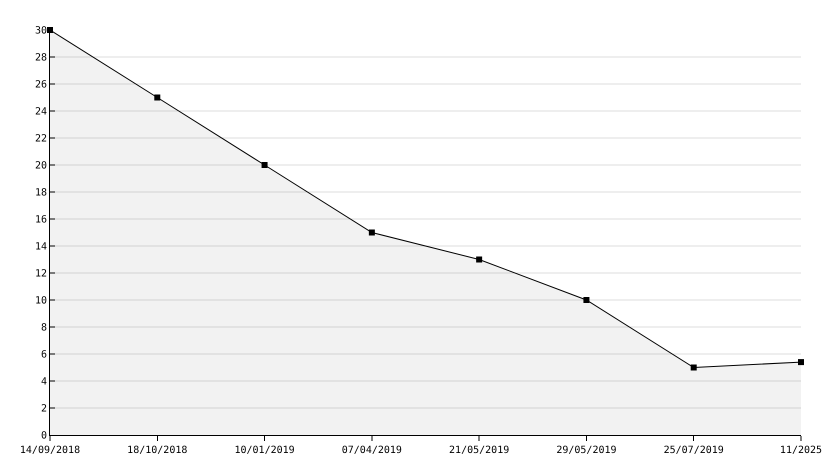 The height and width of the screenshot is (468, 834). I want to click on y-tick-label: 26, so click(40, 85).